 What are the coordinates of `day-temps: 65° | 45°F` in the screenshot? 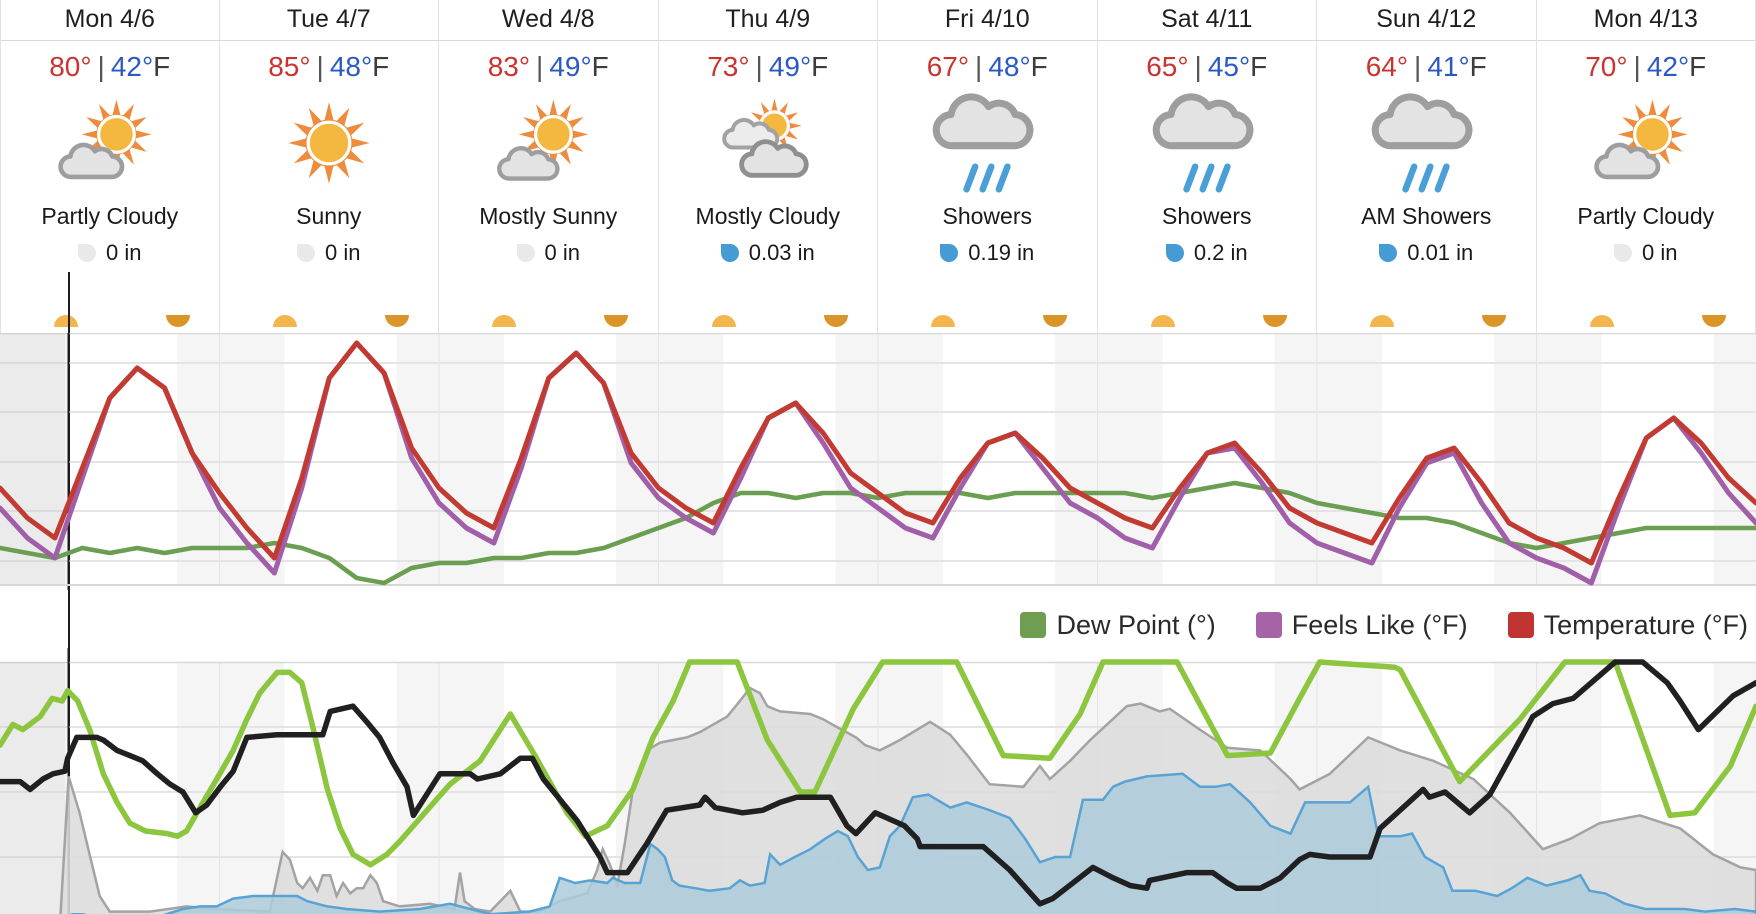 It's located at (1207, 66).